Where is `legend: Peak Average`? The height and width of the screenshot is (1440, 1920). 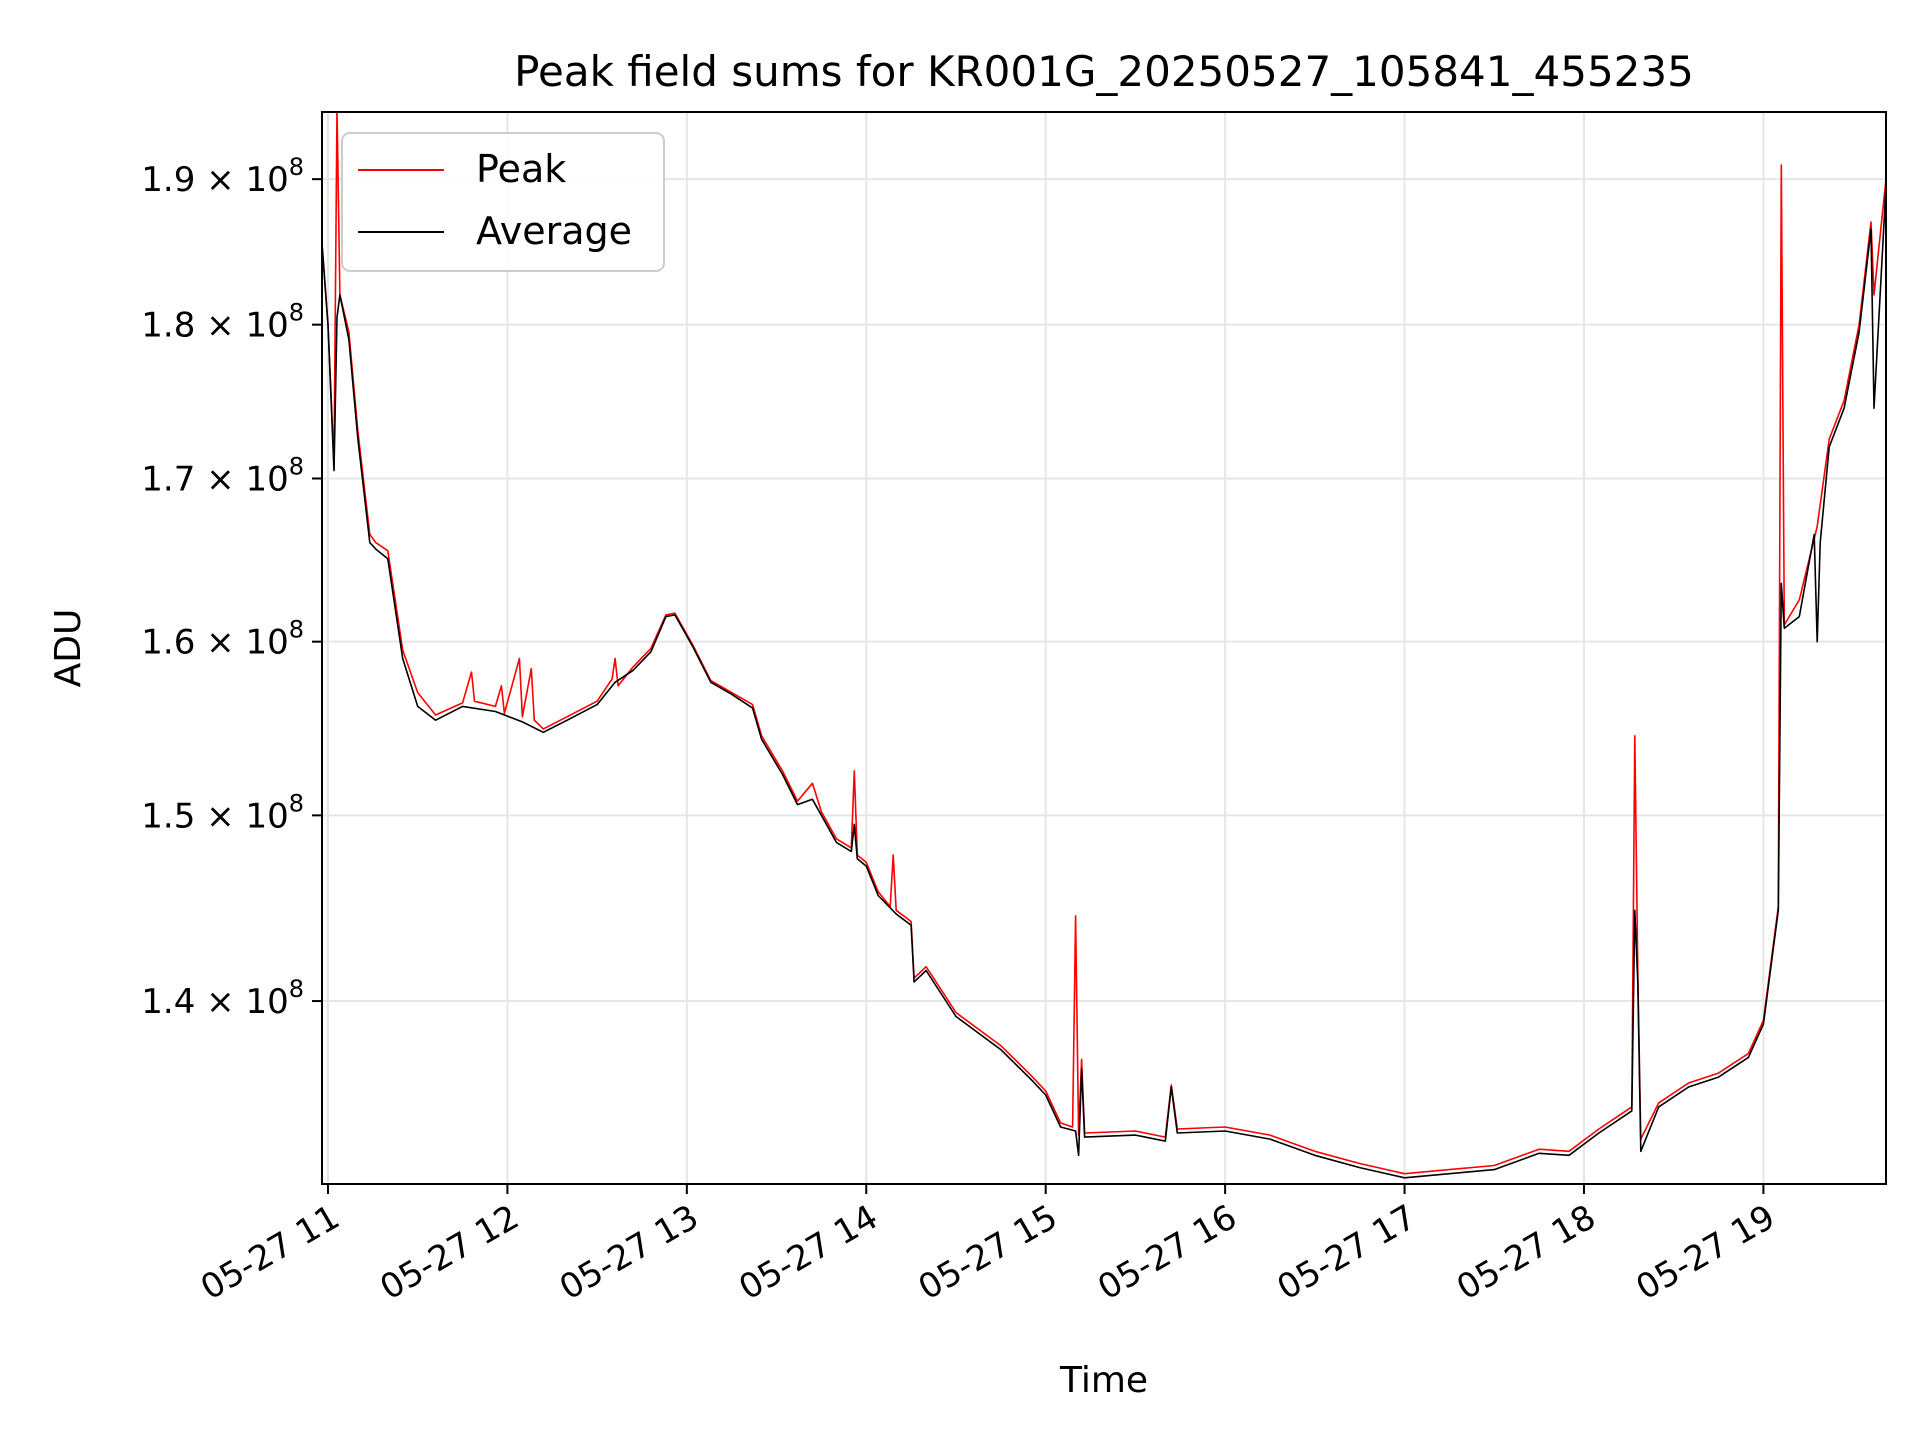
legend: Peak Average is located at coordinates (503, 202).